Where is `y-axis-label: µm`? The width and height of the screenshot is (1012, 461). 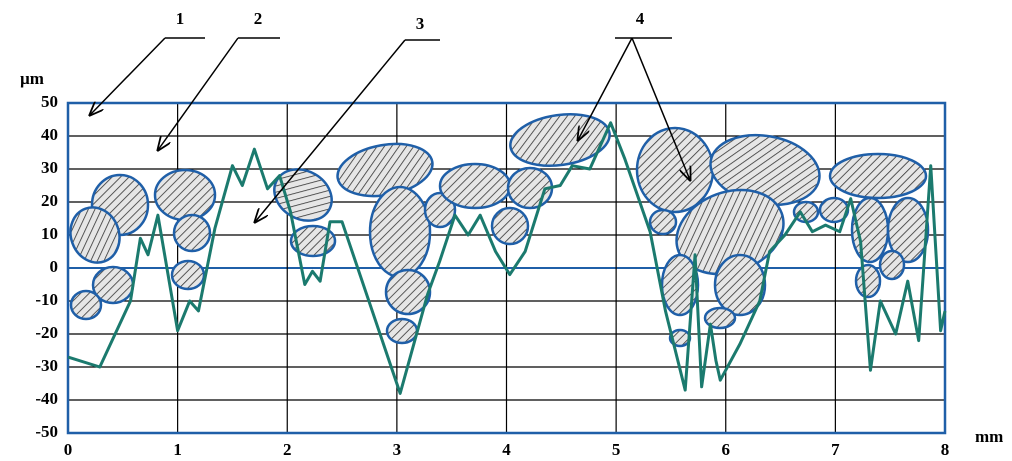
y-axis-label: µm is located at coordinates (32, 78).